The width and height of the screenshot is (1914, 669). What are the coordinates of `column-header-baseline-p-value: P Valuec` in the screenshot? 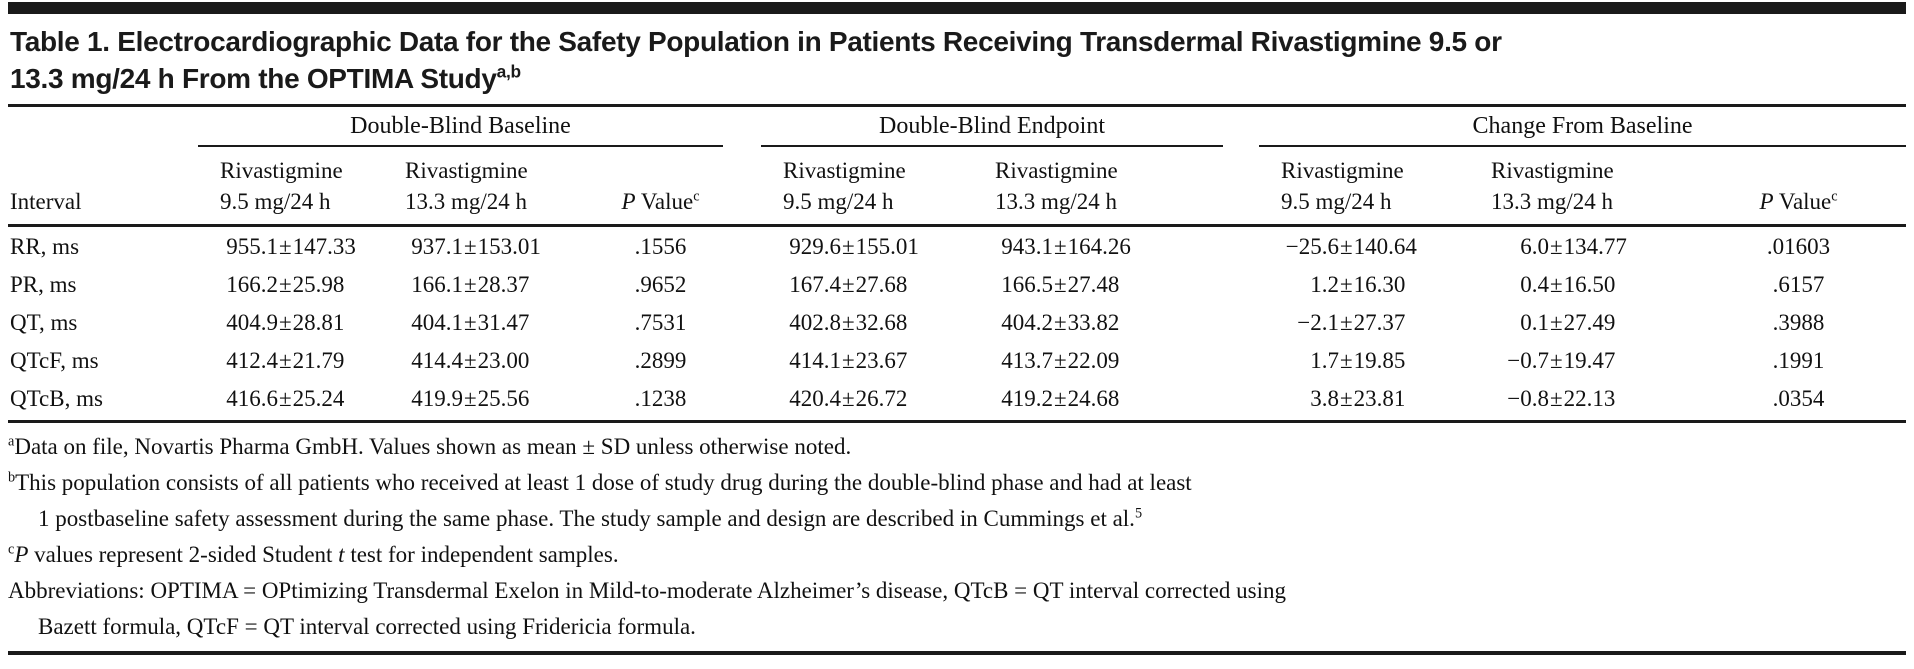 It's located at (660, 187).